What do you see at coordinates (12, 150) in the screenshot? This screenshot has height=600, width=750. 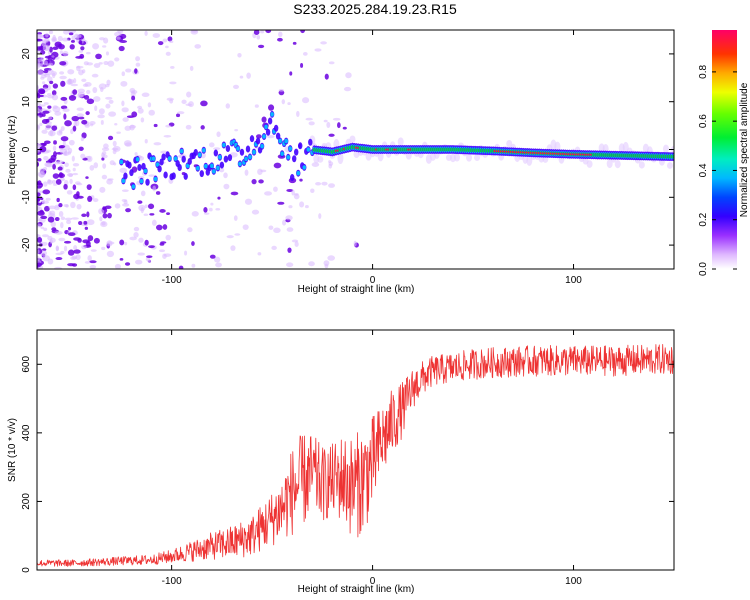 I see `spectrogram-y-label: Frequency (Hz)` at bounding box center [12, 150].